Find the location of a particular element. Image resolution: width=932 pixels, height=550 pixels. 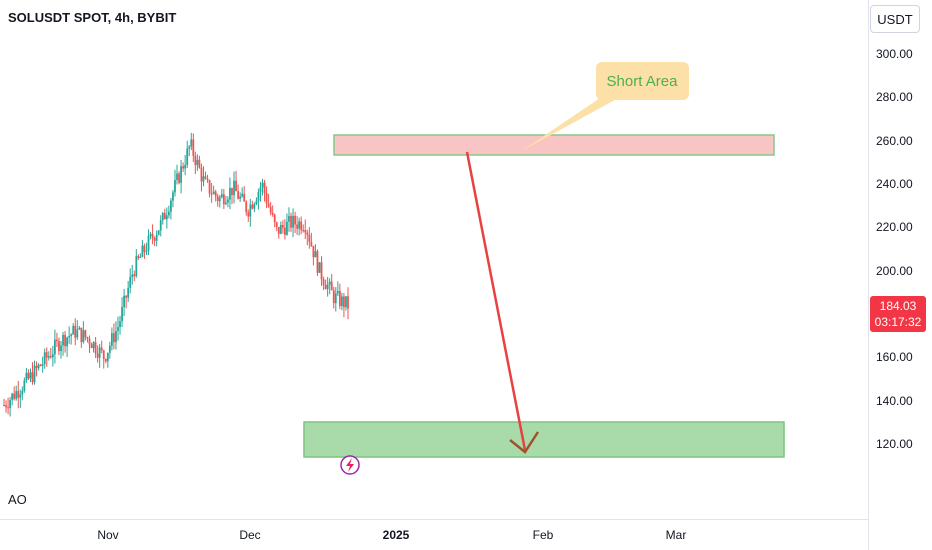

callout-text: Short Area is located at coordinates (643, 81).